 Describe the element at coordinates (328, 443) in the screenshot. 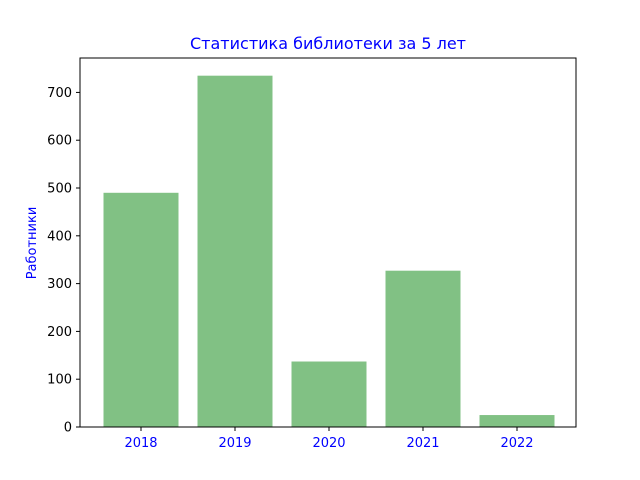

I see `x-tick-label: 2020` at that location.